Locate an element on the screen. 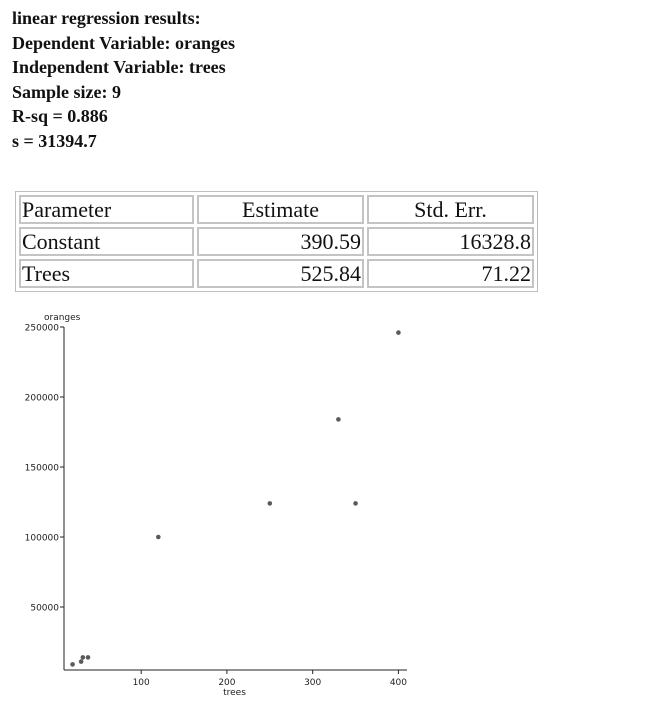 The height and width of the screenshot is (707, 650). summary-title: linear regression results: is located at coordinates (106, 18).